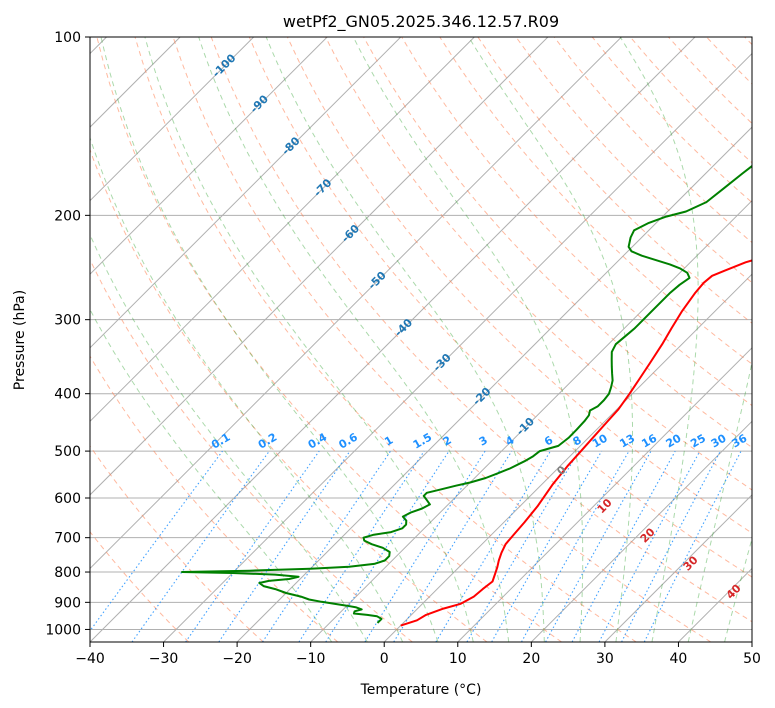 The height and width of the screenshot is (708, 775). What do you see at coordinates (67, 395) in the screenshot?
I see `y-tick-label: 400` at bounding box center [67, 395].